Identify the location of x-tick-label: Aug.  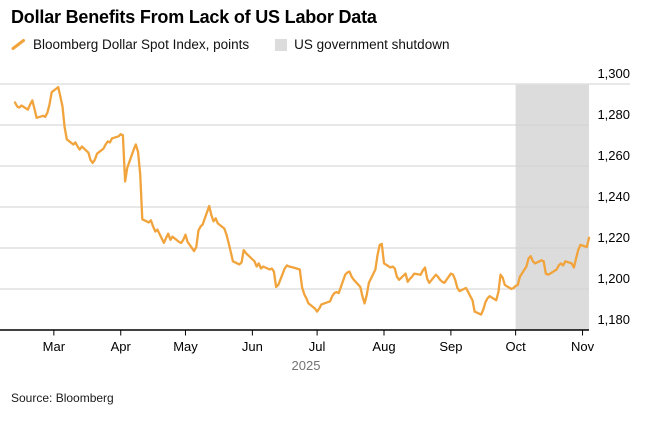
(383, 346).